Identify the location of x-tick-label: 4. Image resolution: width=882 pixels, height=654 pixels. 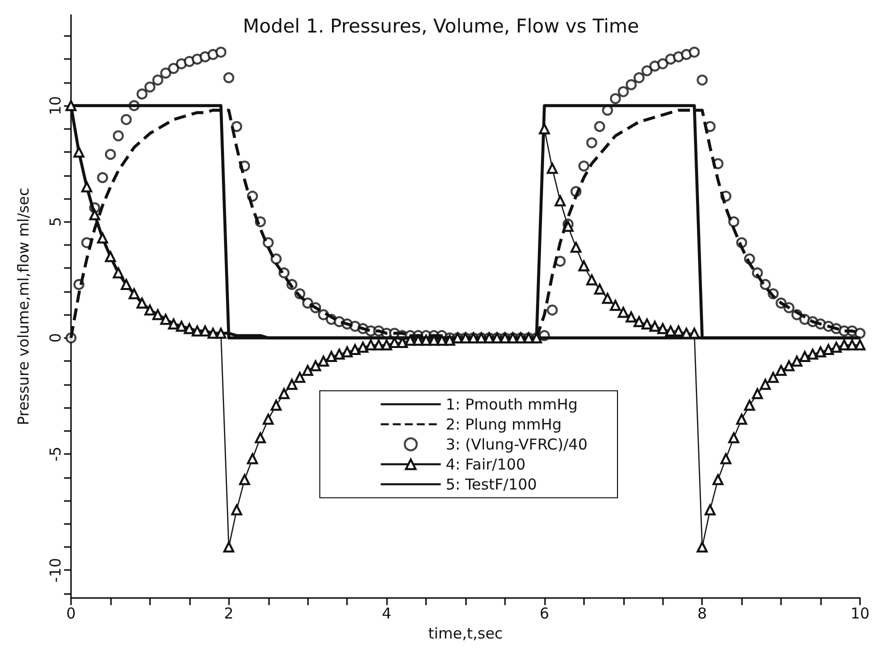
(387, 613).